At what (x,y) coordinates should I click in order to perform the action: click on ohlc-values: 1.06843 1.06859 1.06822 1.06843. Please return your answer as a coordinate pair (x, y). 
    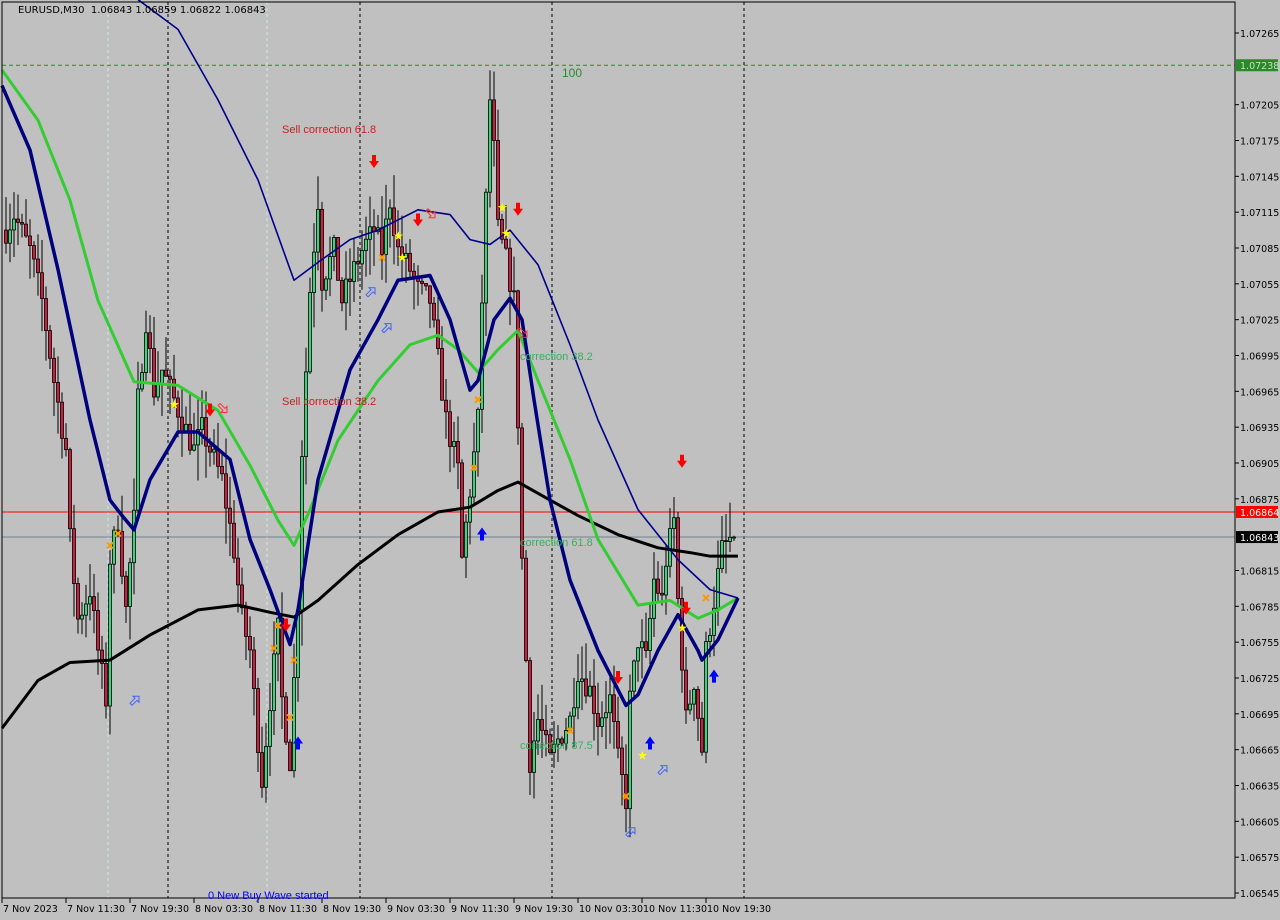
    Looking at the image, I should click on (178, 10).